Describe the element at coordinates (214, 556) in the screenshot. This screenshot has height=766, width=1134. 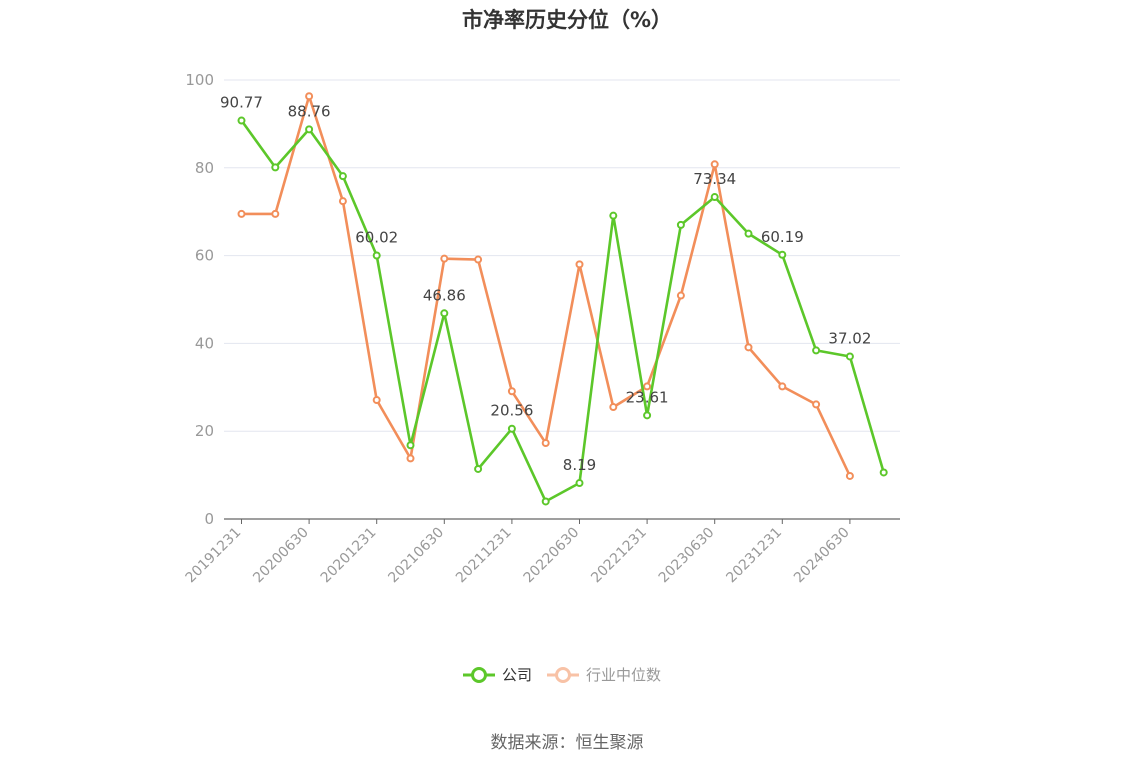
I see `x-tick-label: 20191231` at that location.